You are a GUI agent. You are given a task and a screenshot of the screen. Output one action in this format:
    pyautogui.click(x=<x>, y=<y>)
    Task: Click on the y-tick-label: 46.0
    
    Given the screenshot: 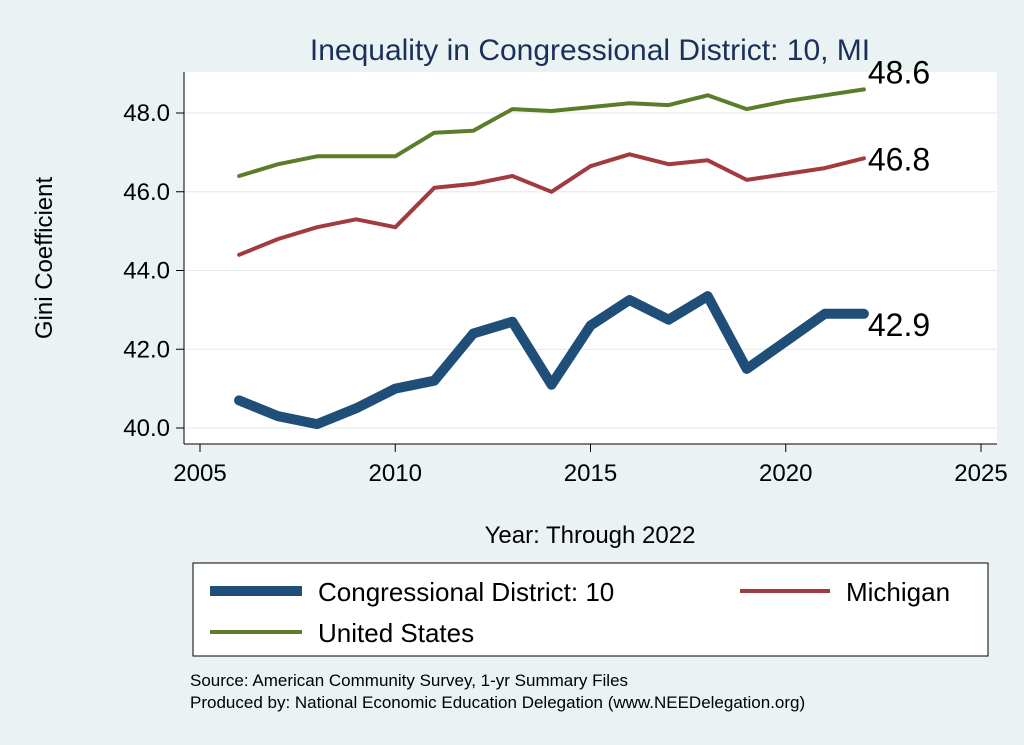 What is the action you would take?
    pyautogui.click(x=146, y=192)
    